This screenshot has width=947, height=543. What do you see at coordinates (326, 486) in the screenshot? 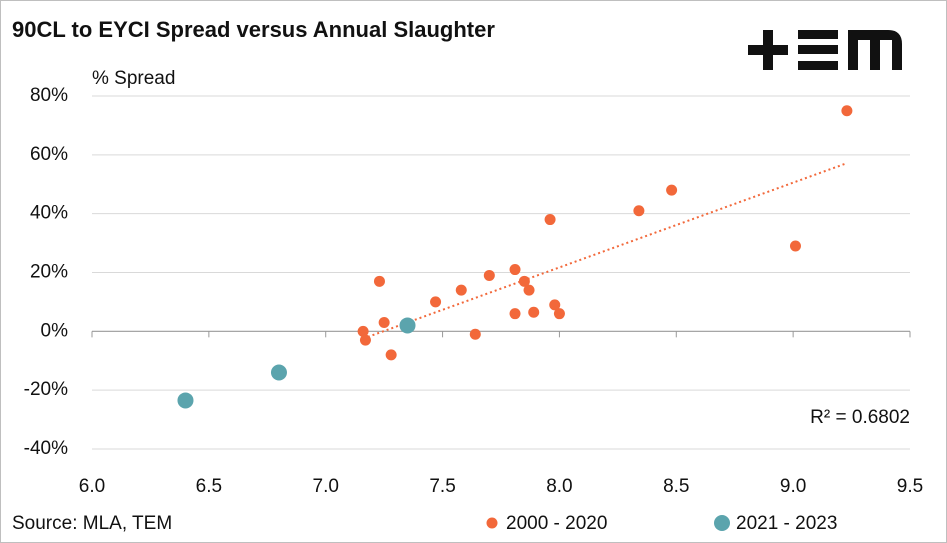
I see `x-tick-label: 7.0` at bounding box center [326, 486].